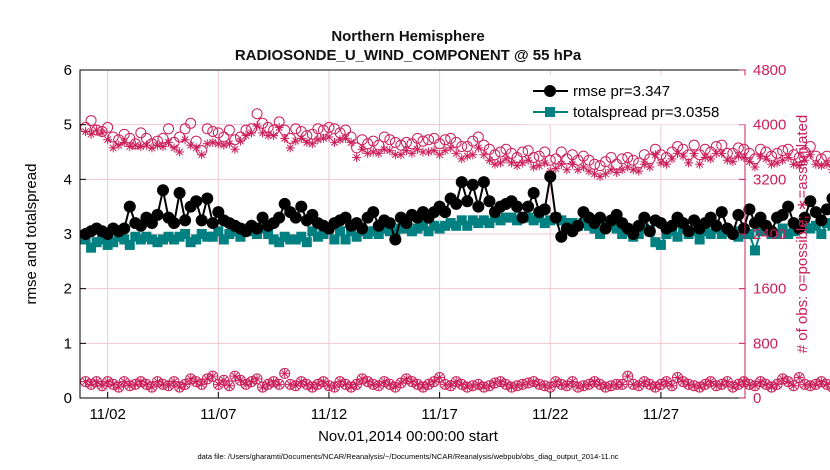  I want to click on x-tick-label: 11/22, so click(550, 414).